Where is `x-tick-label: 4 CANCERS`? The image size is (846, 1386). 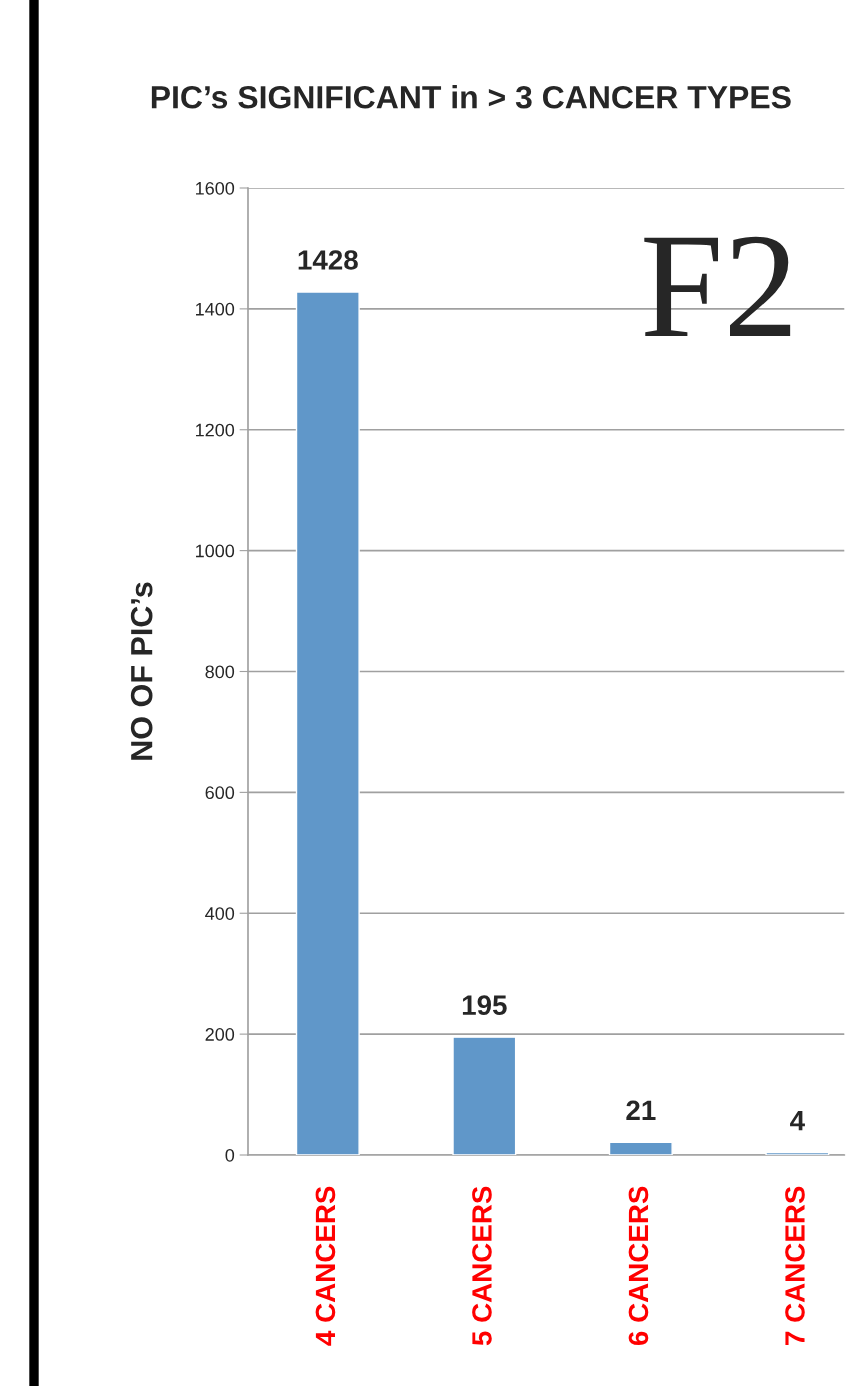 x-tick-label: 4 CANCERS is located at coordinates (325, 1266).